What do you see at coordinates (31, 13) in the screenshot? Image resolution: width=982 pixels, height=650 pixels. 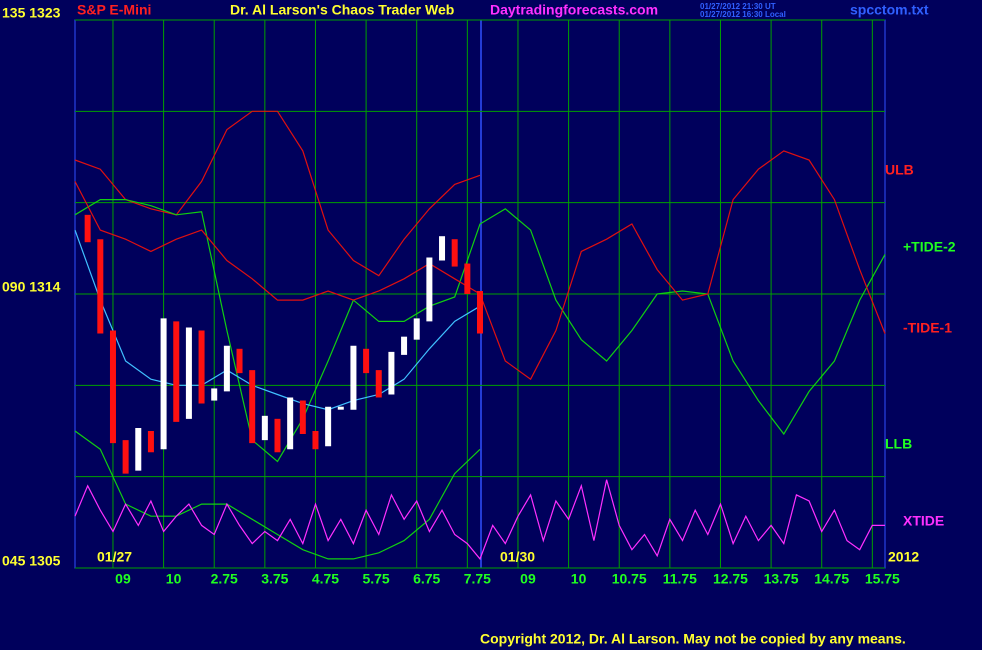 I see `y-tick-label: 135 1323` at bounding box center [31, 13].